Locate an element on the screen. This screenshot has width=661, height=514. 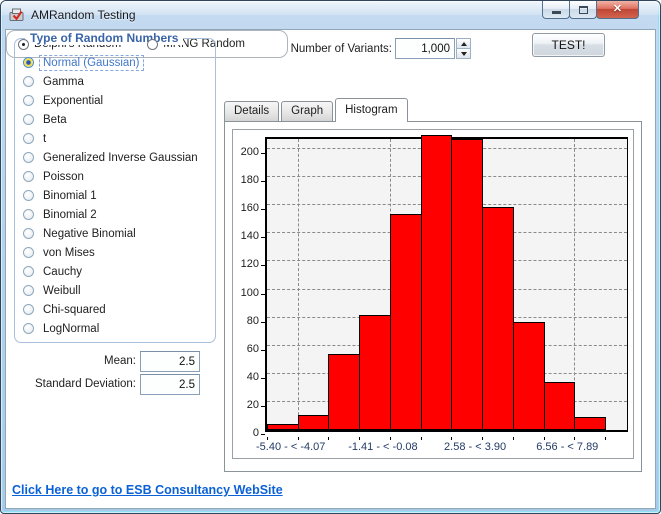
tab-histogram: Histogram is located at coordinates (371, 110).